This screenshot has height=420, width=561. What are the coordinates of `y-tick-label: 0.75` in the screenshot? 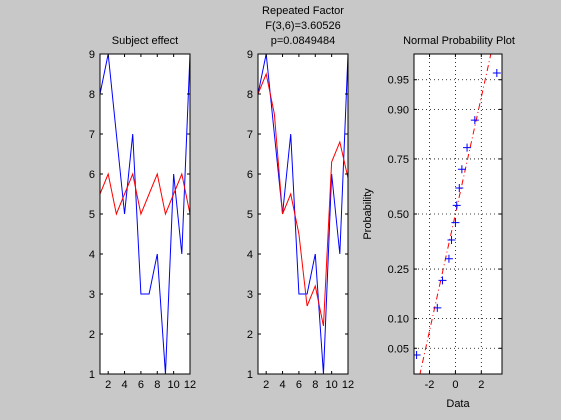 It's located at (398, 160).